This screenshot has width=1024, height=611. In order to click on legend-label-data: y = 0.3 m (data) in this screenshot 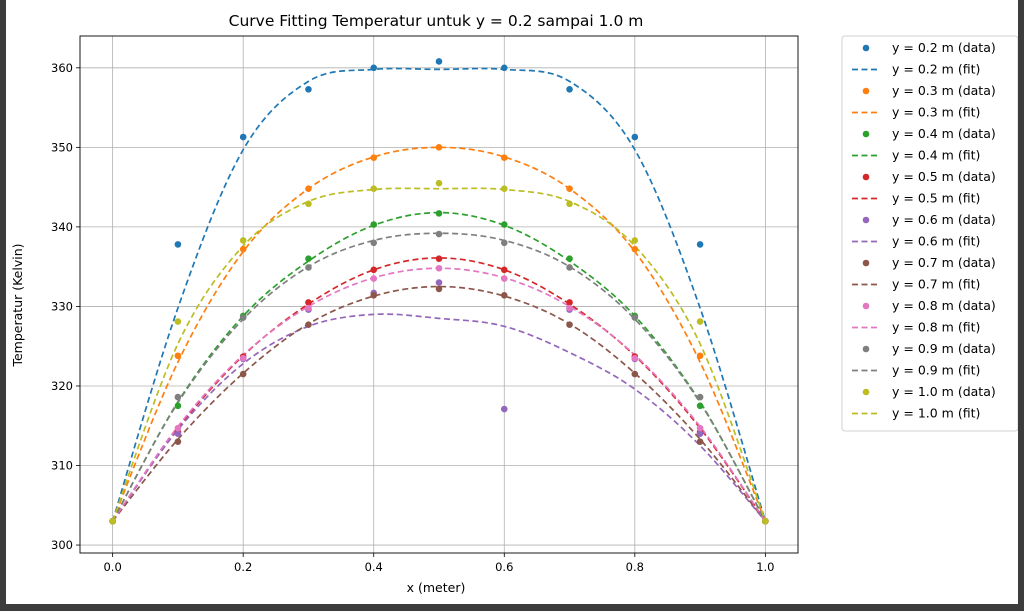, I will do `click(944, 90)`.